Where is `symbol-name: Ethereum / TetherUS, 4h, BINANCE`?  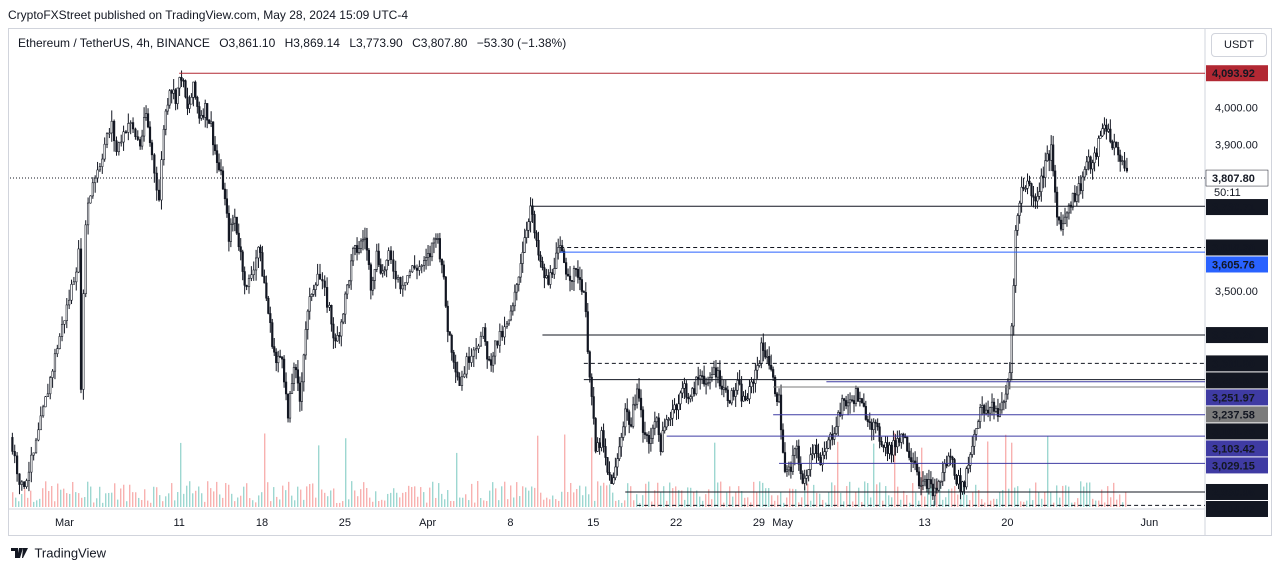 symbol-name: Ethereum / TetherUS, 4h, BINANCE is located at coordinates (114, 43).